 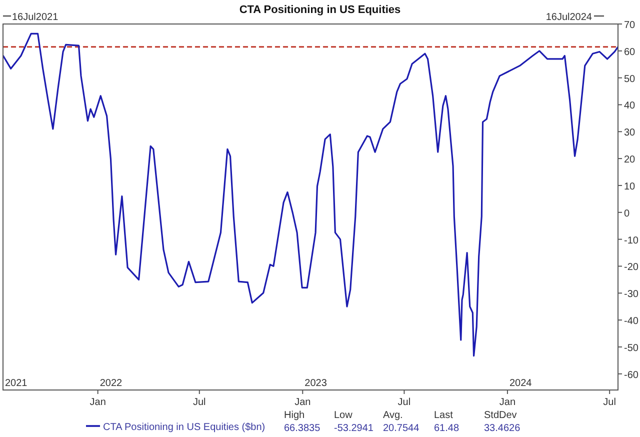 I want to click on text: 16Jul2021, so click(x=35, y=17).